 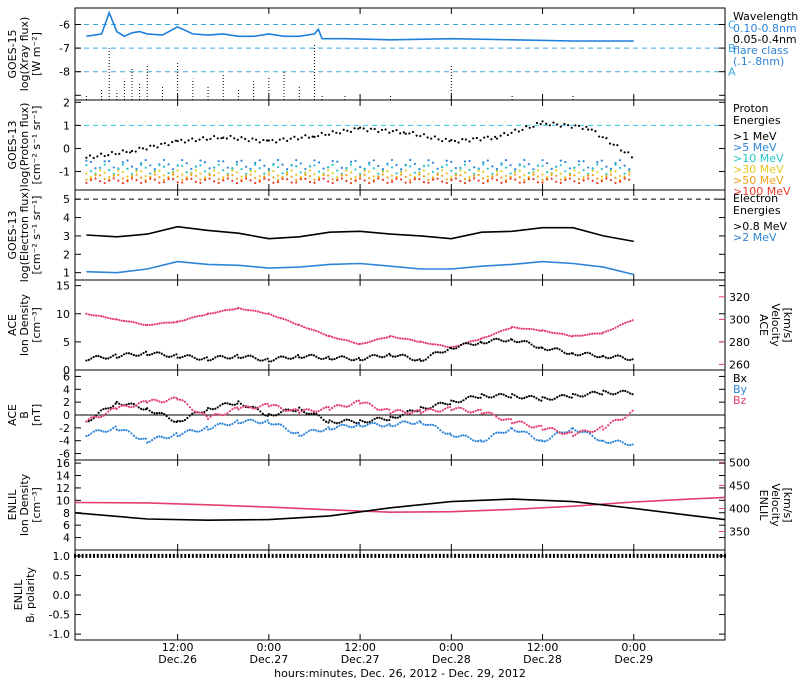 What do you see at coordinates (750, 108) in the screenshot?
I see `legend-title: Proton` at bounding box center [750, 108].